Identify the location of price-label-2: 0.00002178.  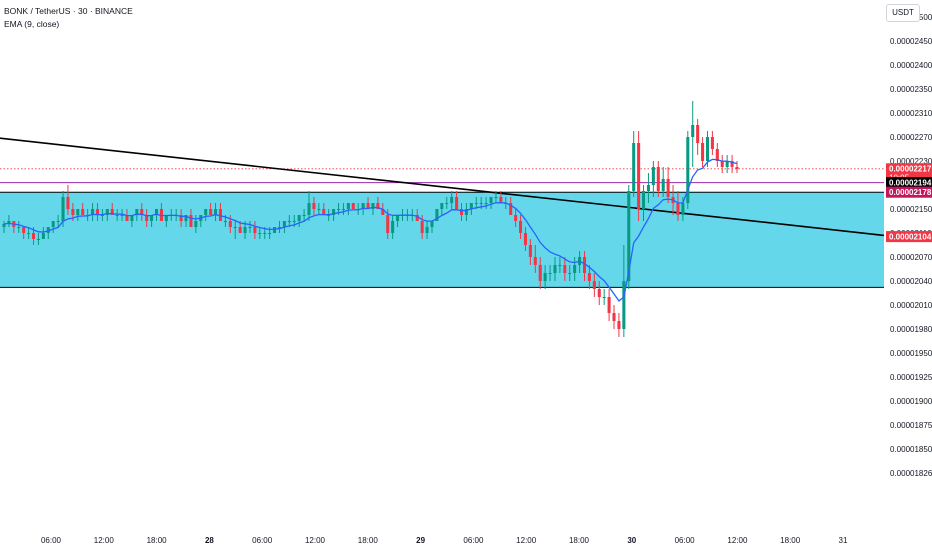
(909, 192).